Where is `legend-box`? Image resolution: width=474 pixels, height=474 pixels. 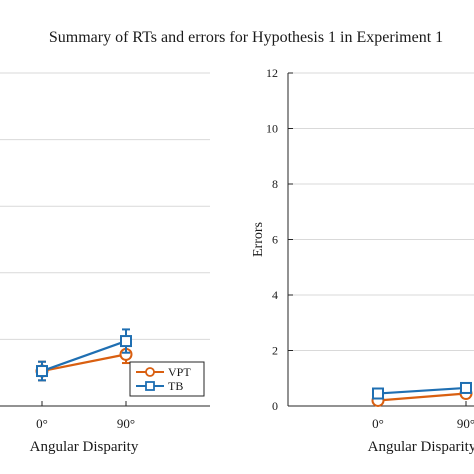 legend-box is located at coordinates (167, 379).